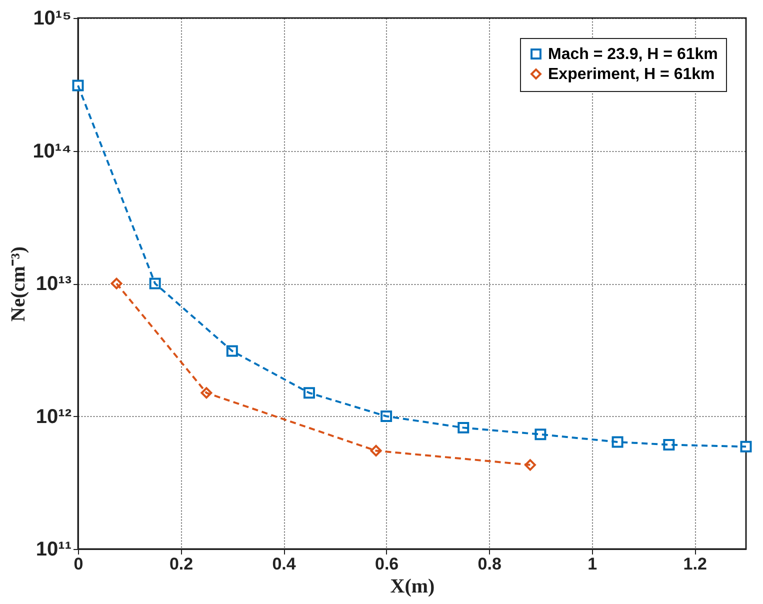 This screenshot has height=604, width=763. I want to click on x-tick-label: 1.2, so click(695, 564).